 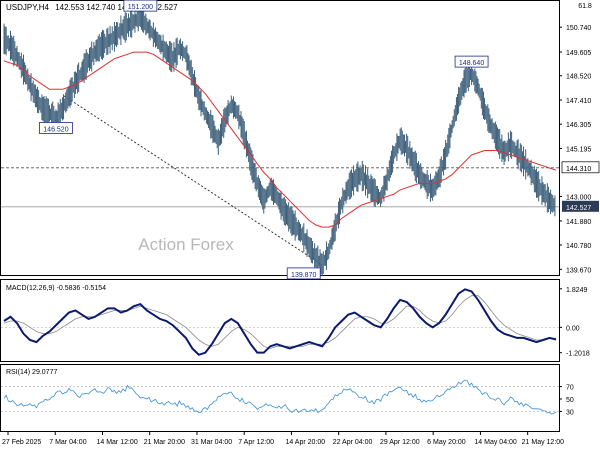 I want to click on price-extreme-label: 148.640, so click(x=471, y=63).